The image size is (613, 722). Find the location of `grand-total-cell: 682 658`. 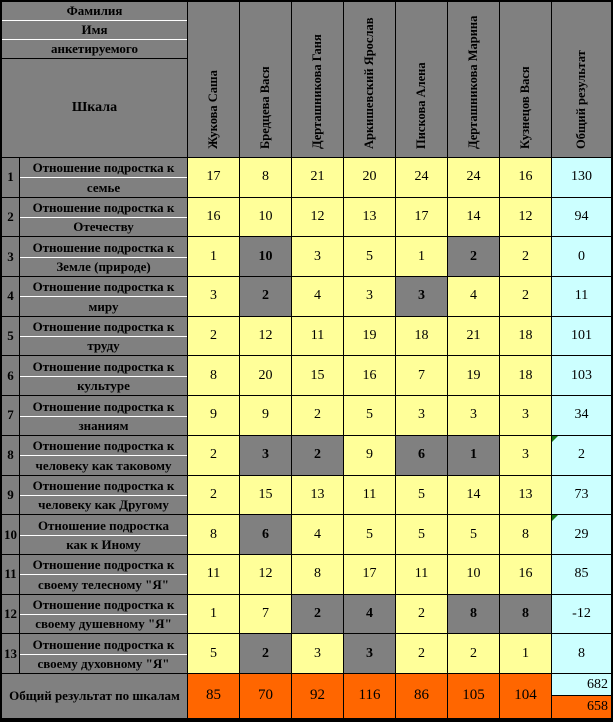

grand-total-cell: 682 658 is located at coordinates (581, 695).